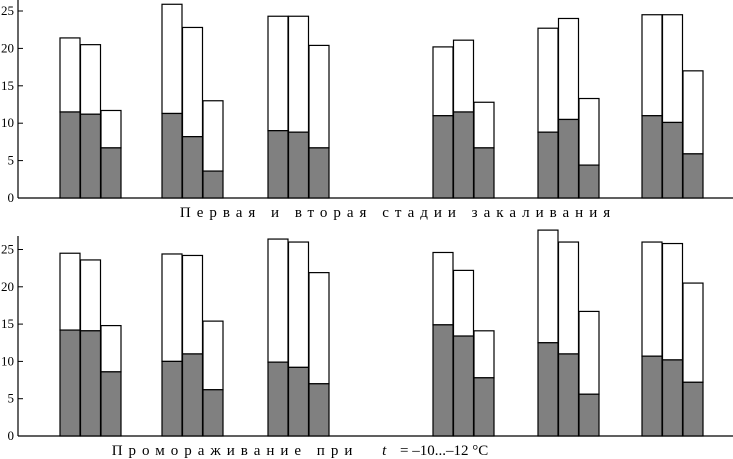 Image resolution: width=733 pixels, height=459 pixels. I want to click on caption-variable: t, so click(384, 451).